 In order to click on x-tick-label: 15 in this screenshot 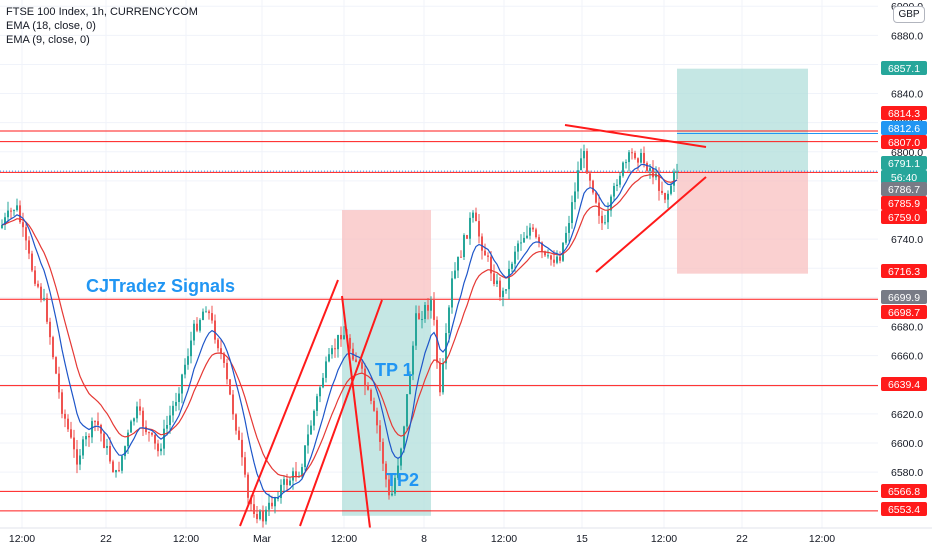, I will do `click(582, 539)`.